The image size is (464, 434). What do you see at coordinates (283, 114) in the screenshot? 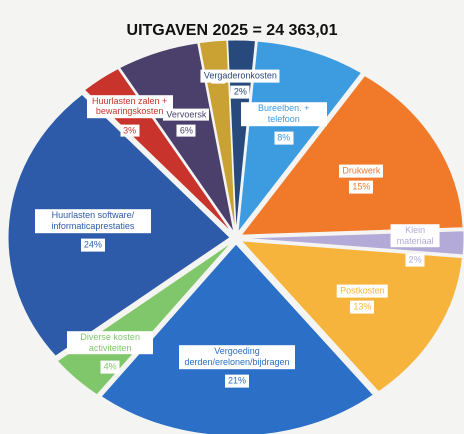
I see `slice-label: Bureelben. + telefoon` at bounding box center [283, 114].